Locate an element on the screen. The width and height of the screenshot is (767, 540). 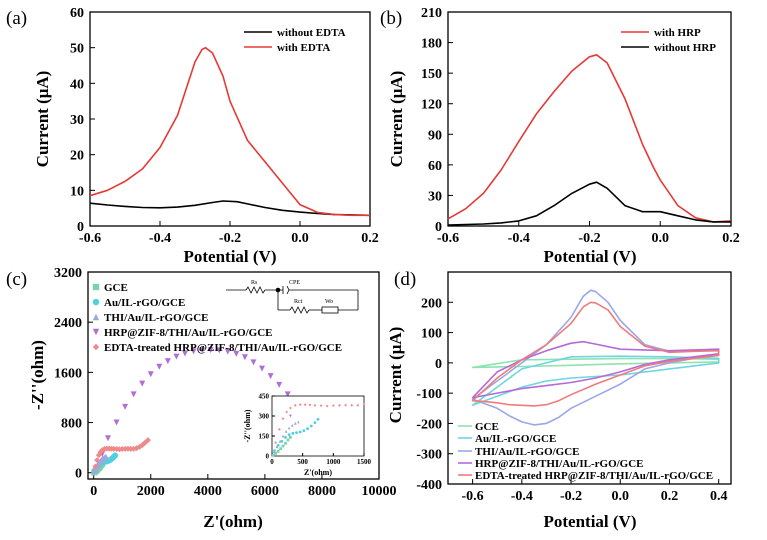
circuit-warburg-wo is located at coordinates (330, 310).